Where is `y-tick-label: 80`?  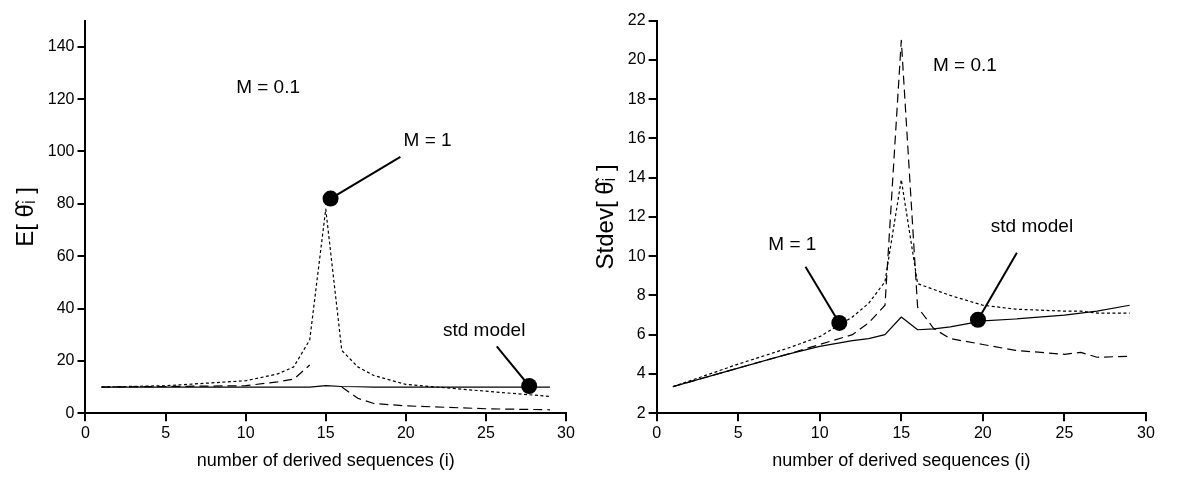 y-tick-label: 80 is located at coordinates (65, 203).